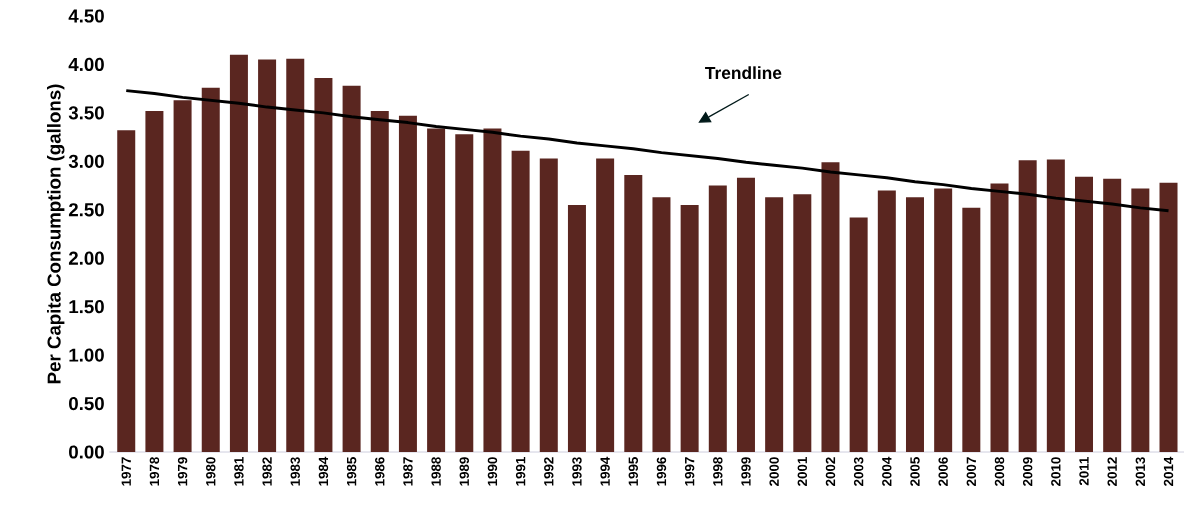 This screenshot has height=512, width=1185. What do you see at coordinates (323, 471) in the screenshot?
I see `x-tick-label: 1984` at bounding box center [323, 471].